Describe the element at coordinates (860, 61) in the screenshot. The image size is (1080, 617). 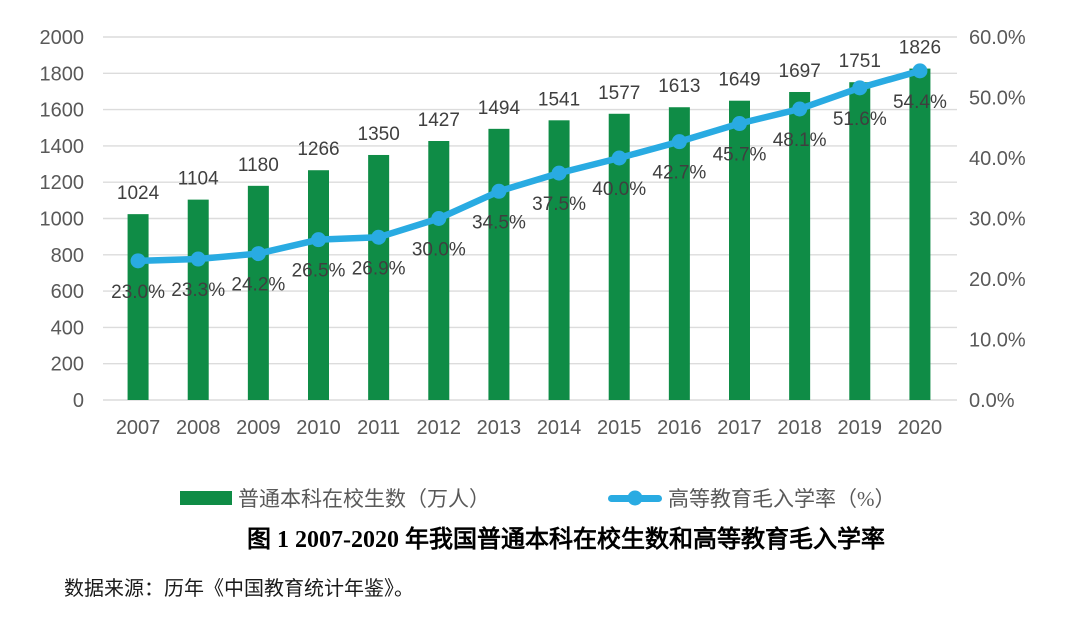
I see `bar-value-label: 1751` at that location.